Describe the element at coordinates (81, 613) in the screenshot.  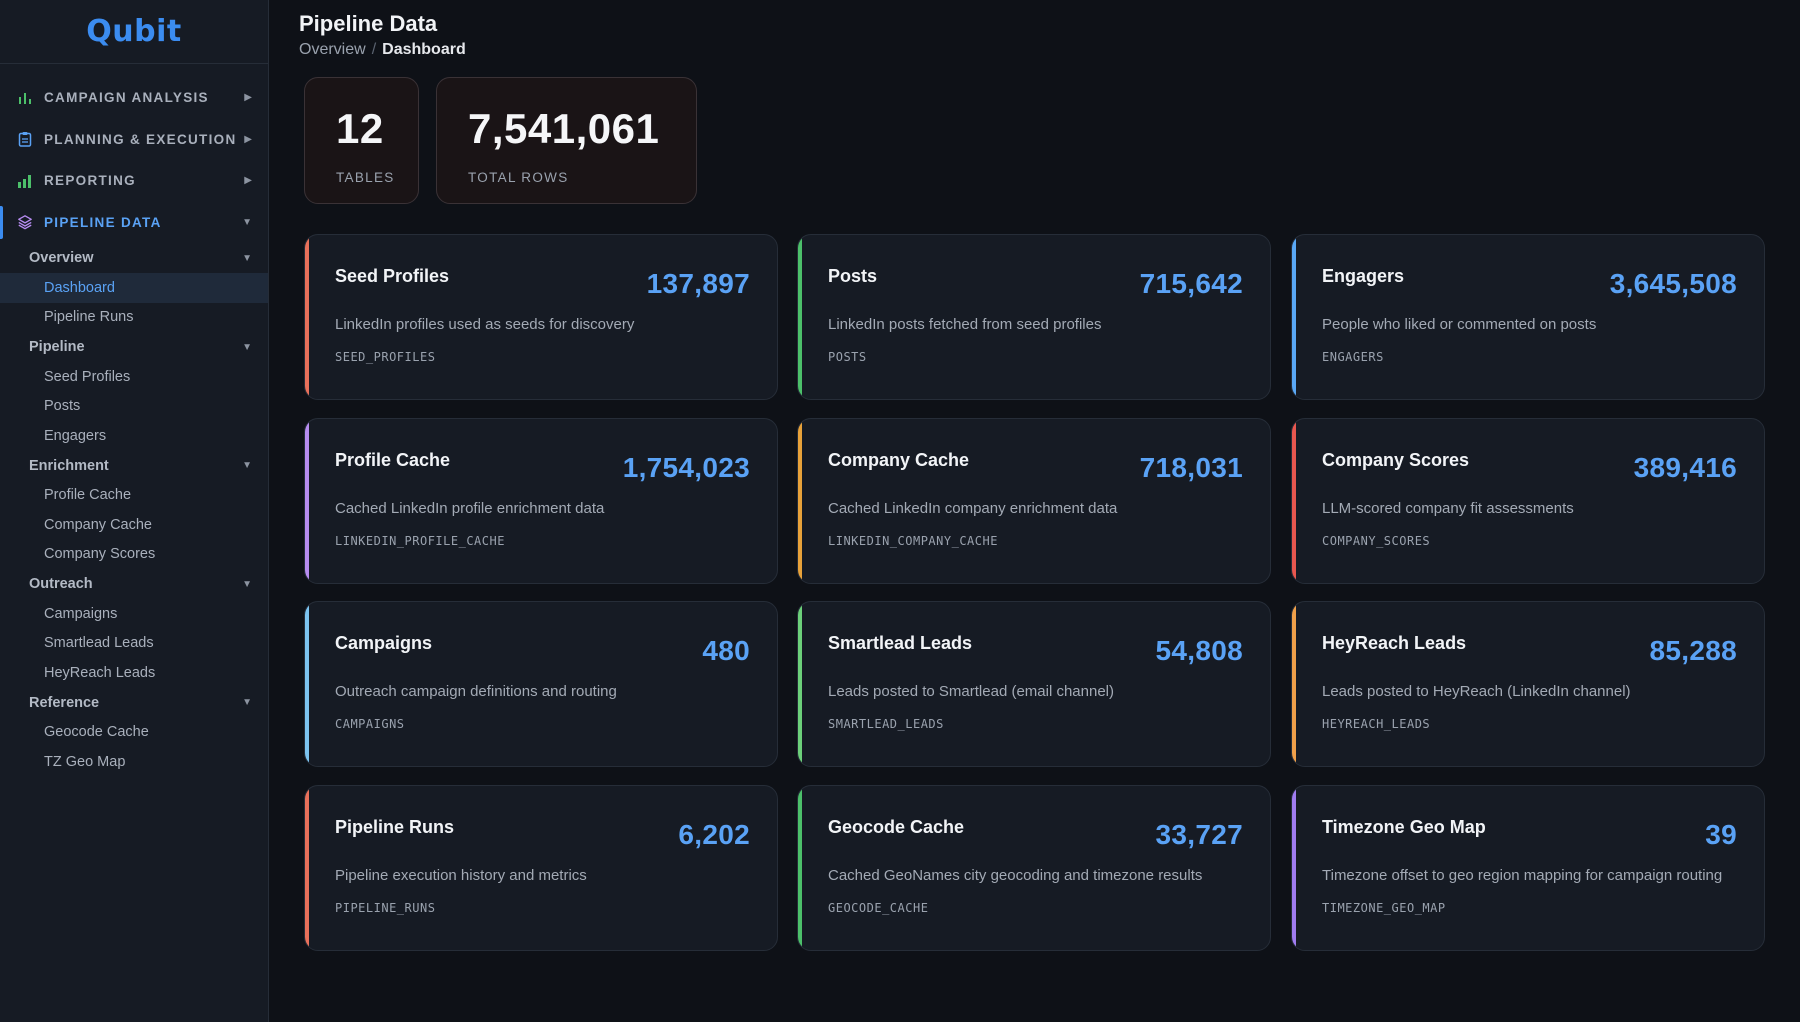
I see `nav-item-campaigns: Campaigns` at that location.